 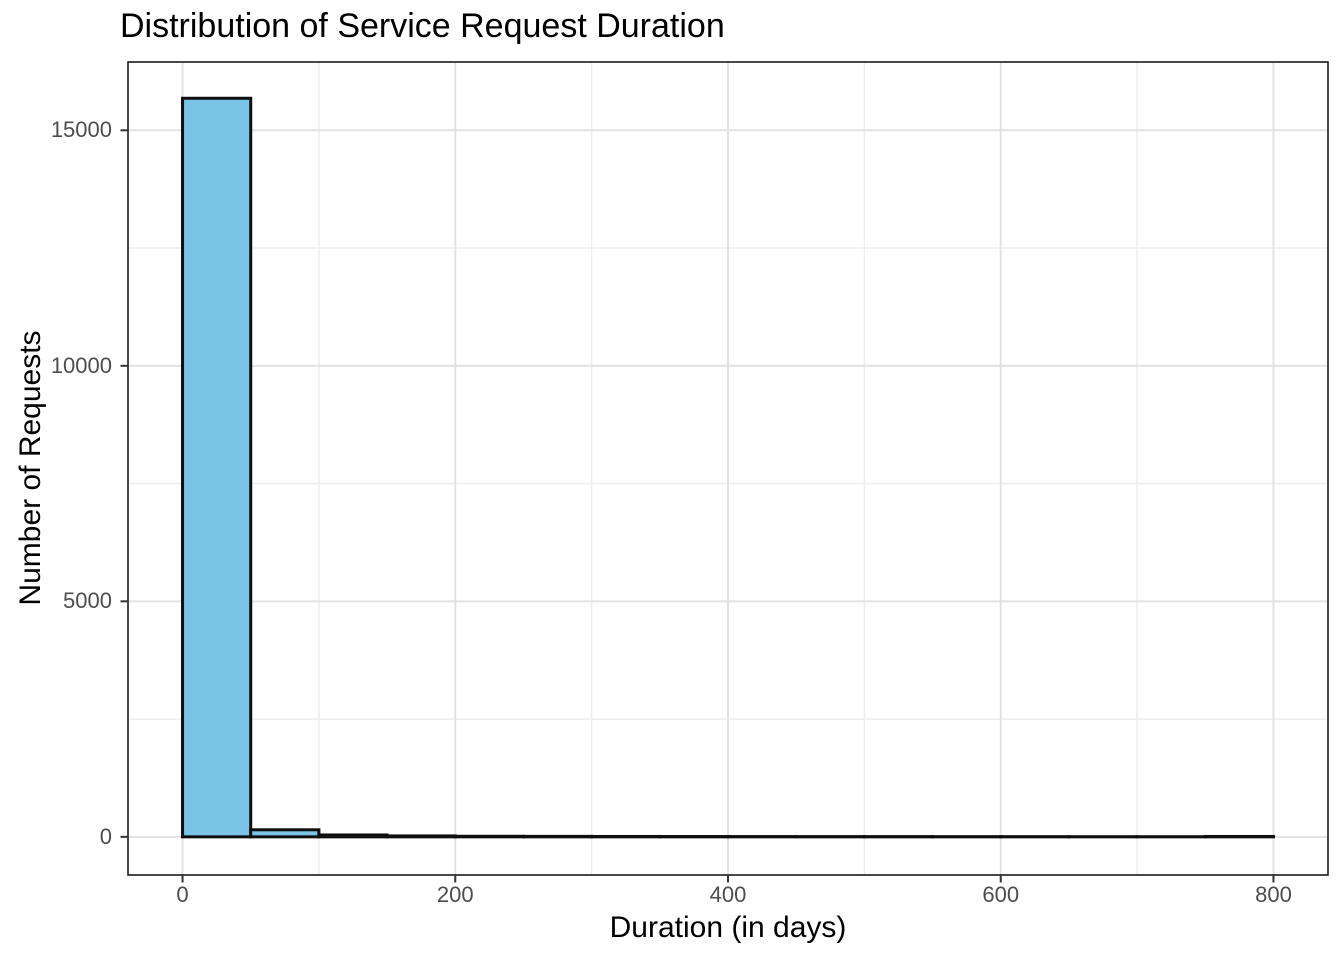 What do you see at coordinates (87, 601) in the screenshot?
I see `y-tick-label: 5000` at bounding box center [87, 601].